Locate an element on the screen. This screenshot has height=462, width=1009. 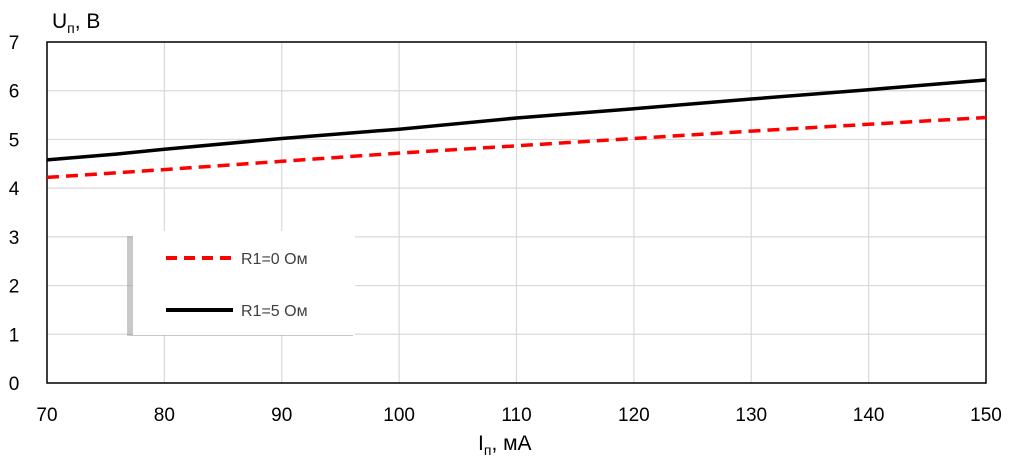
y-tick-label: 4 is located at coordinates (14, 189).